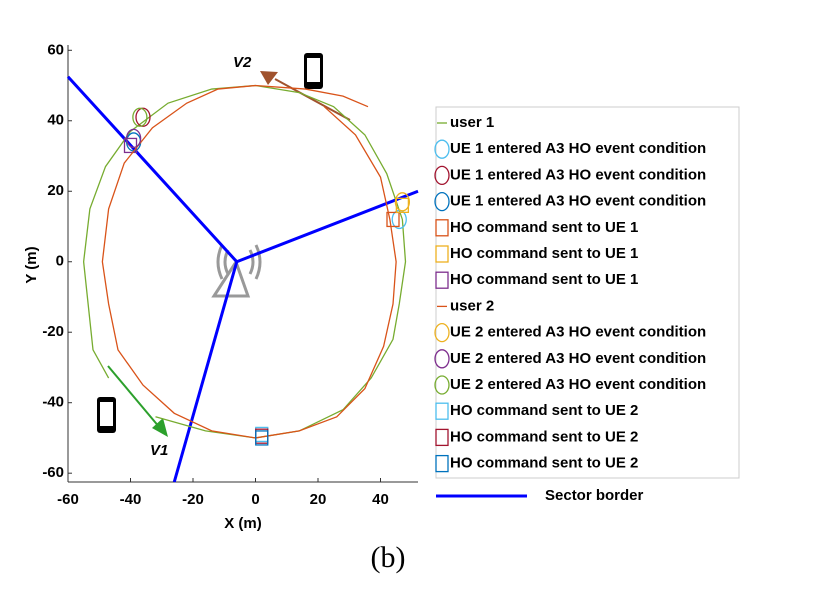 Image resolution: width=830 pixels, height=592 pixels. What do you see at coordinates (53, 402) in the screenshot?
I see `y-tick-label: -40` at bounding box center [53, 402].